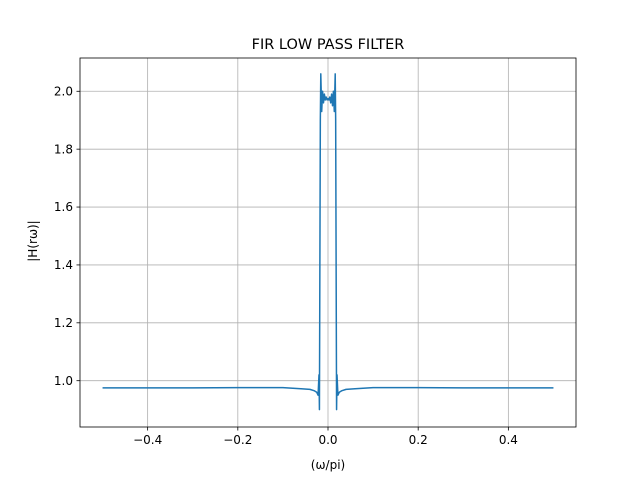 This screenshot has width=640, height=480. What do you see at coordinates (63, 323) in the screenshot?
I see `y-tick-label: 1.2` at bounding box center [63, 323].